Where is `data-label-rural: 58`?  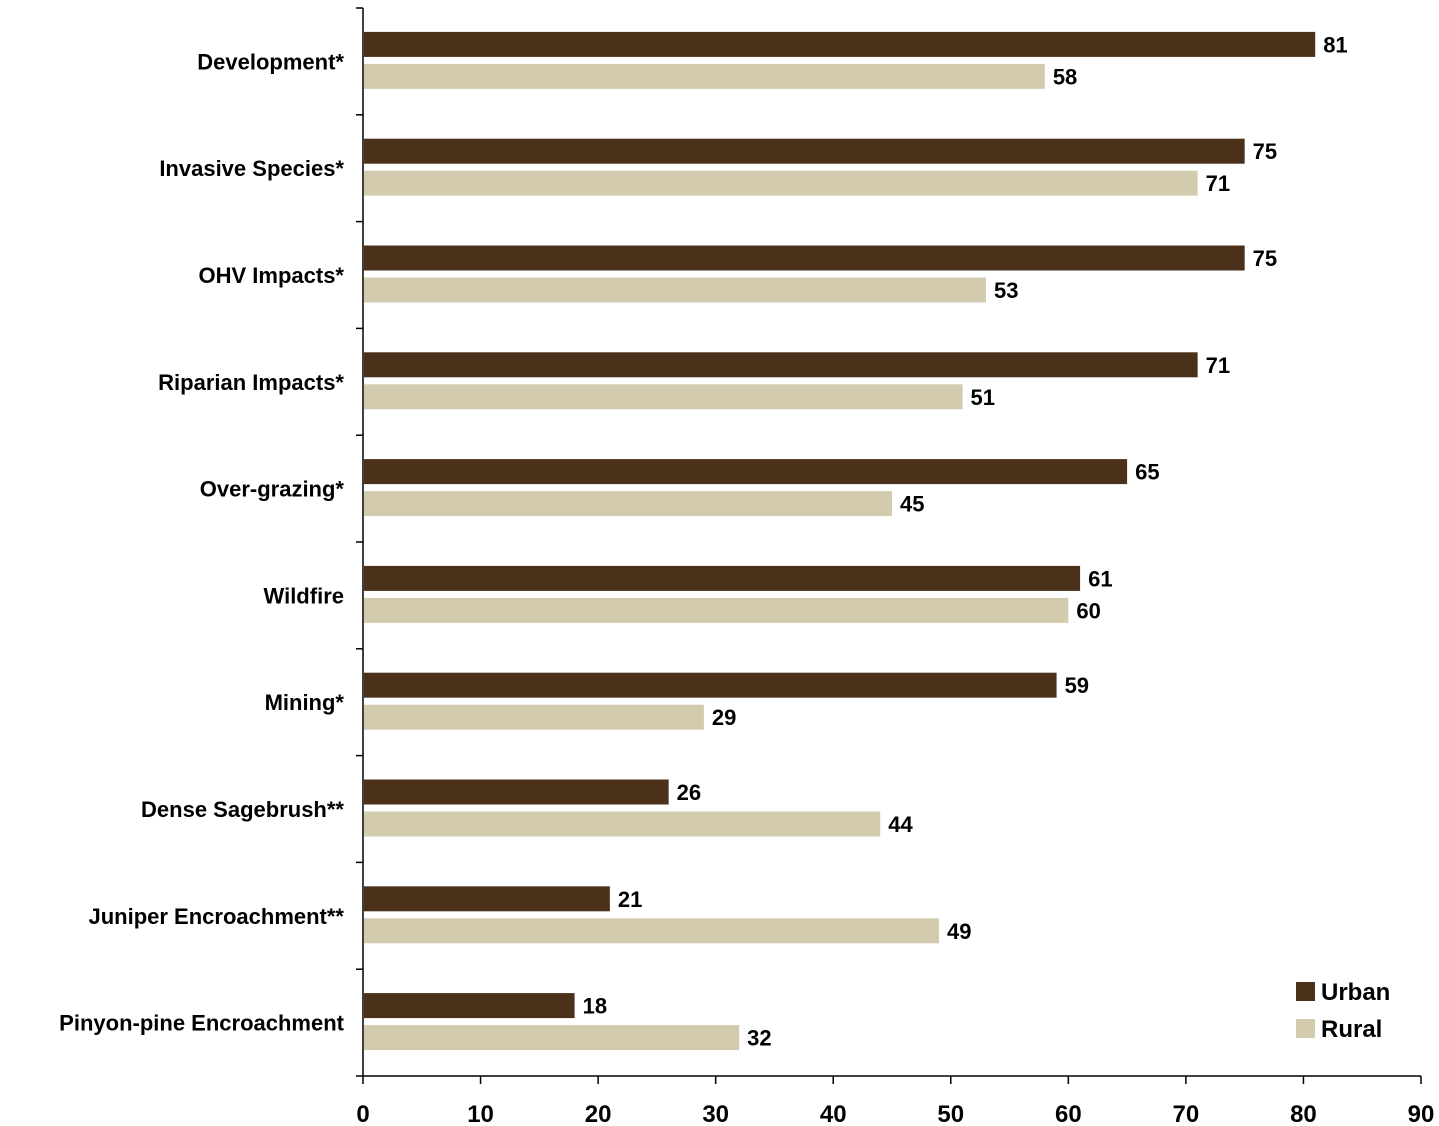 data-label-rural: 58 is located at coordinates (1065, 76).